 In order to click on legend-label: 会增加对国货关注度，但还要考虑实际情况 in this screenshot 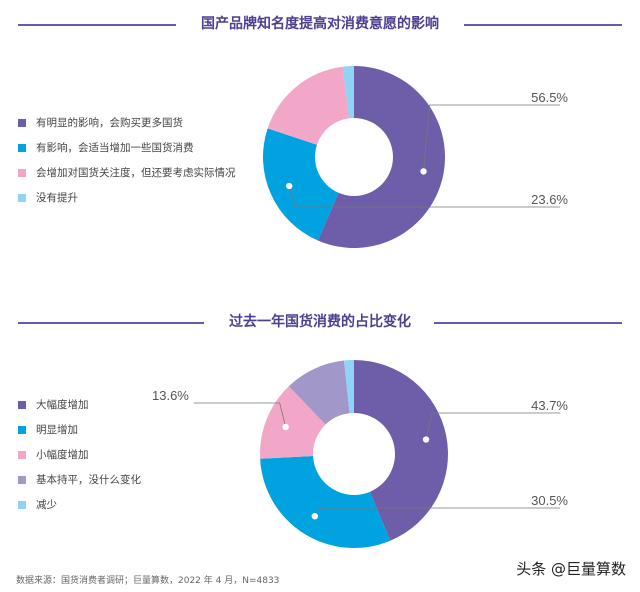, I will do `click(136, 173)`.